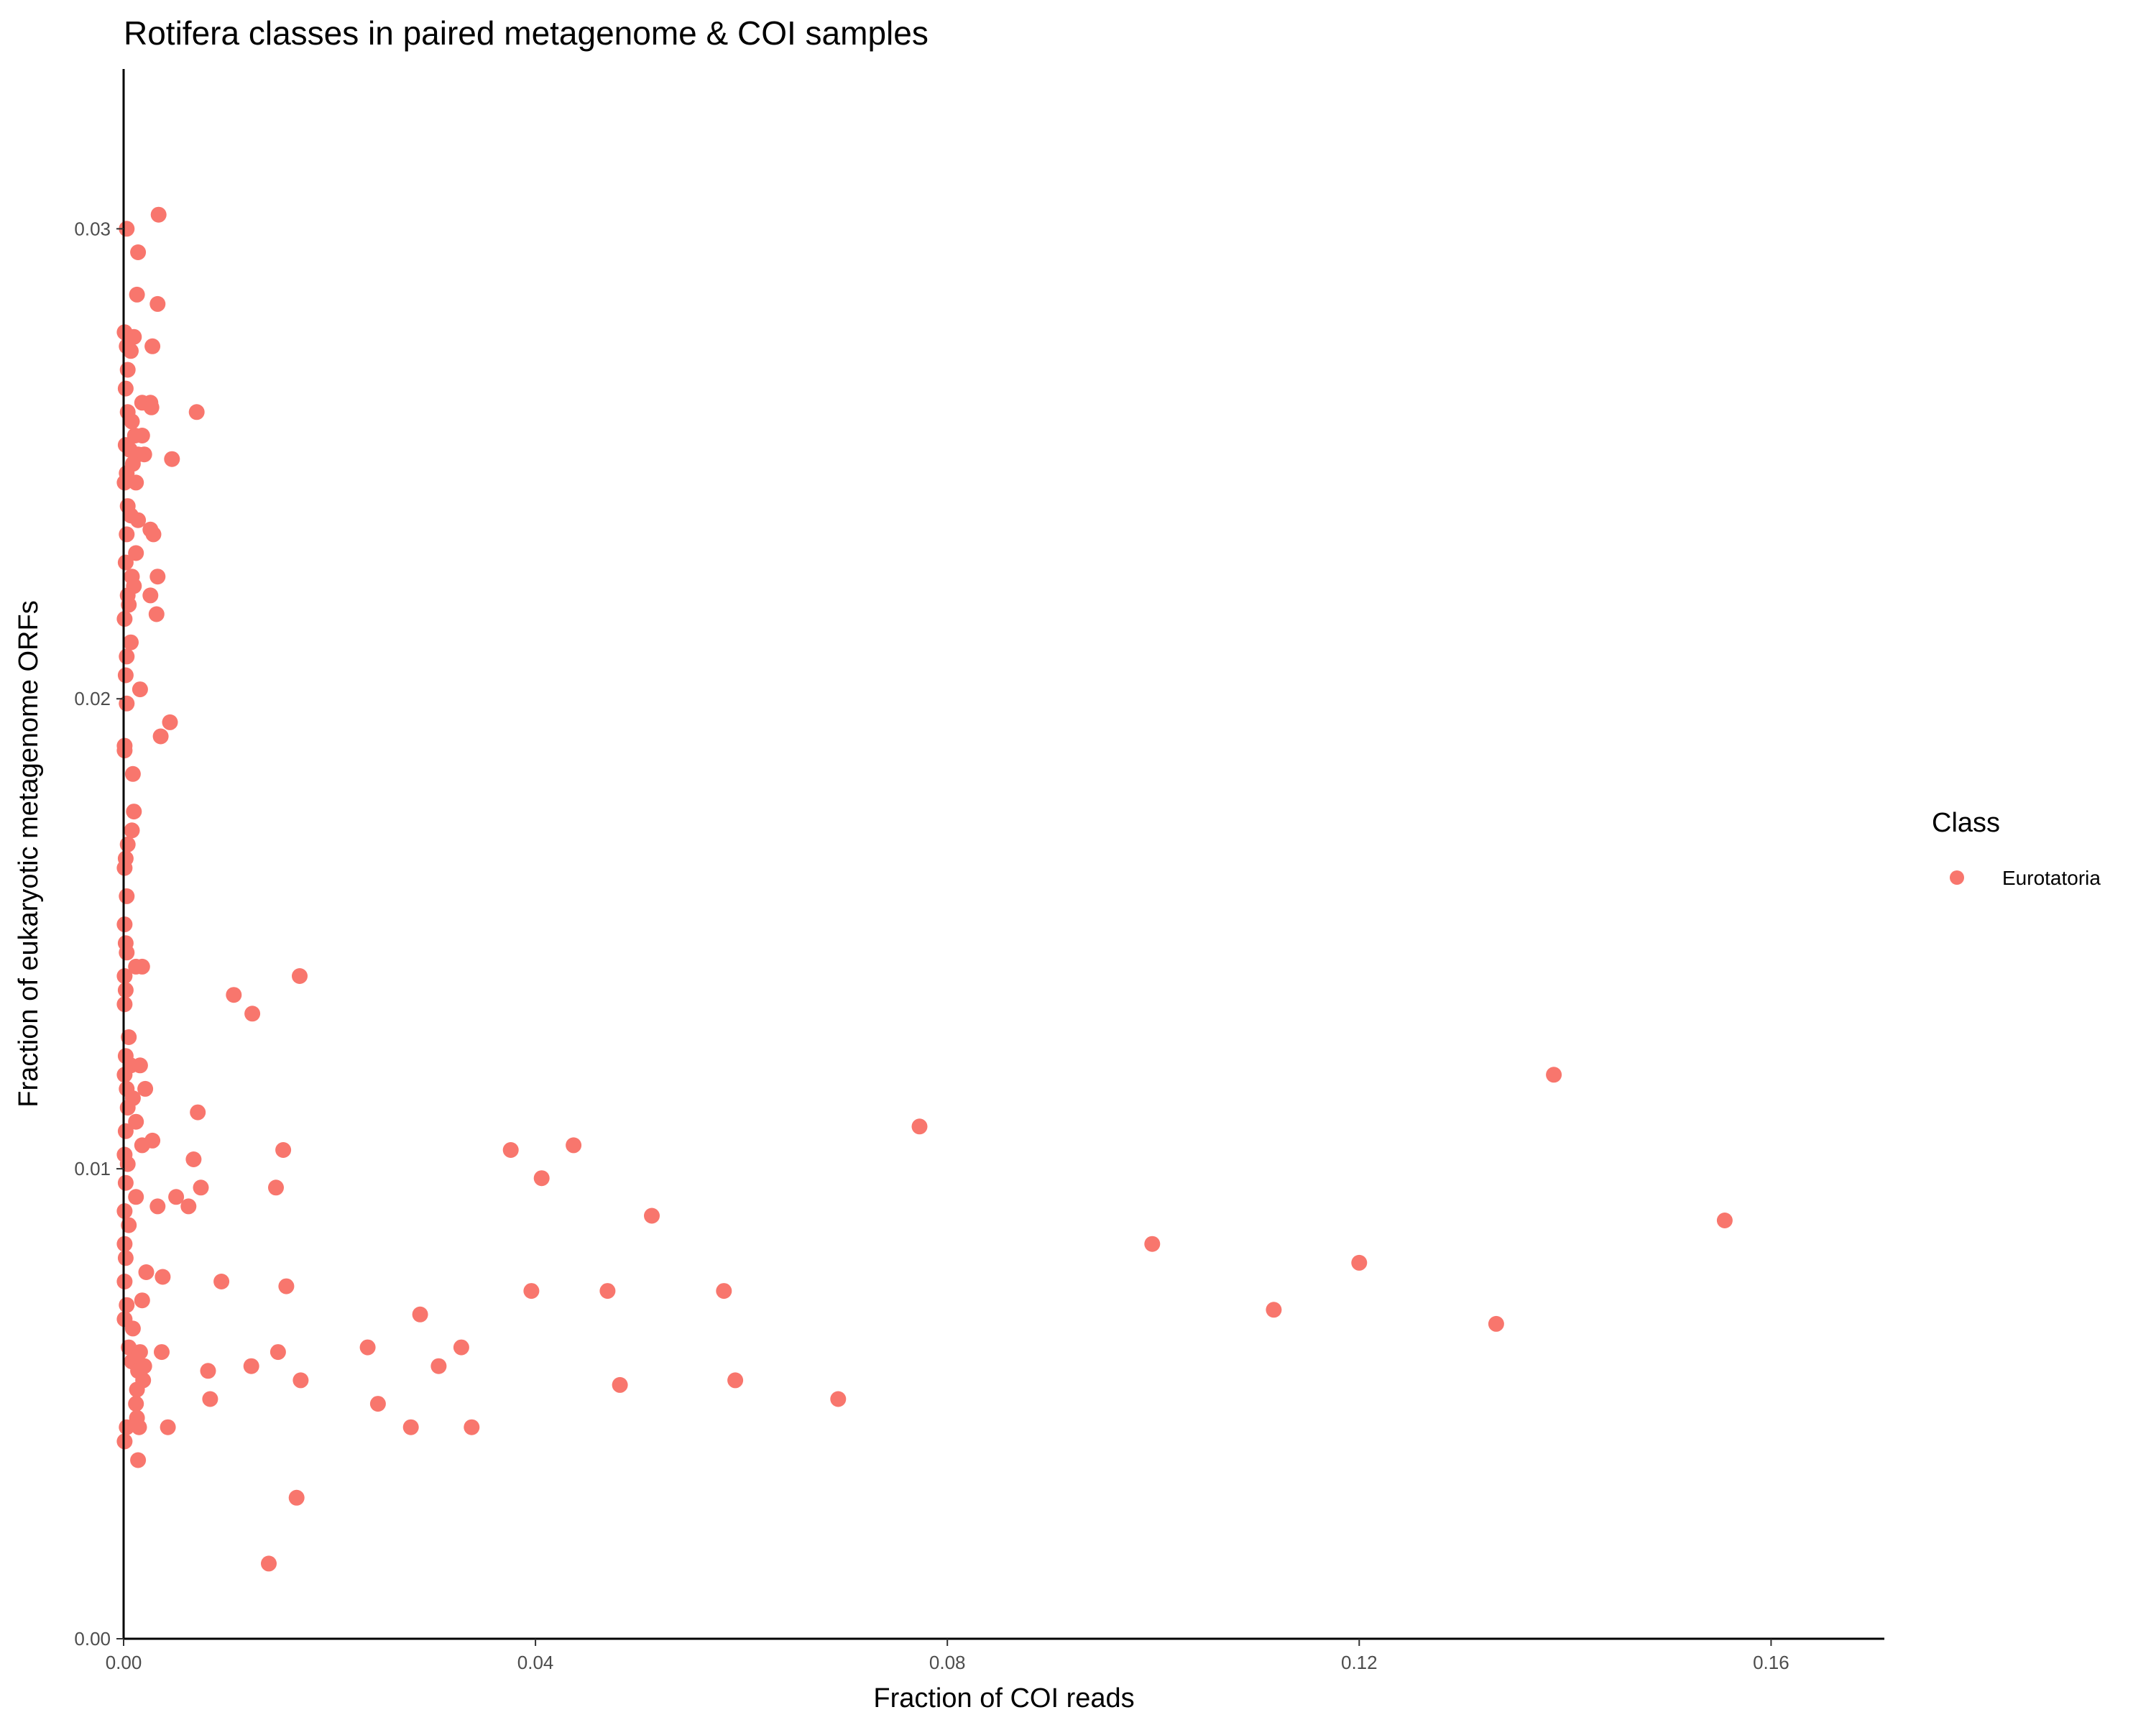  I want to click on x-axis-title: Fraction of COI reads, so click(1004, 1698).